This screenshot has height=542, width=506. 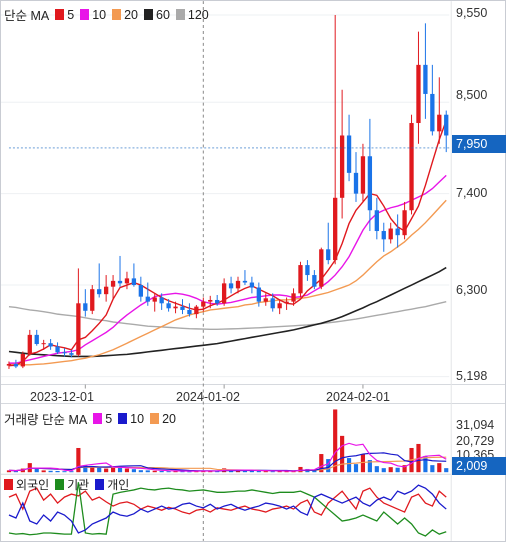 What do you see at coordinates (163, 14) in the screenshot?
I see `ma60-label: 60` at bounding box center [163, 14].